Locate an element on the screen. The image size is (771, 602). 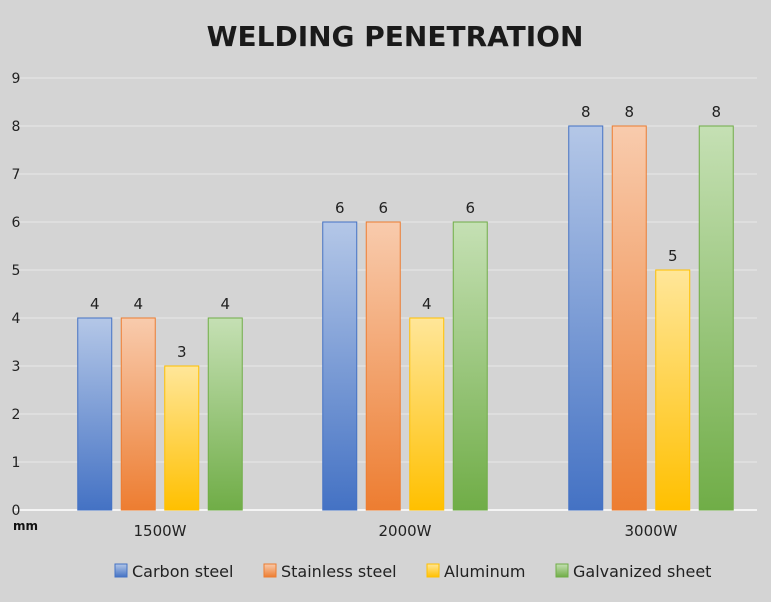
x-category-label: 3000W is located at coordinates (650, 531).